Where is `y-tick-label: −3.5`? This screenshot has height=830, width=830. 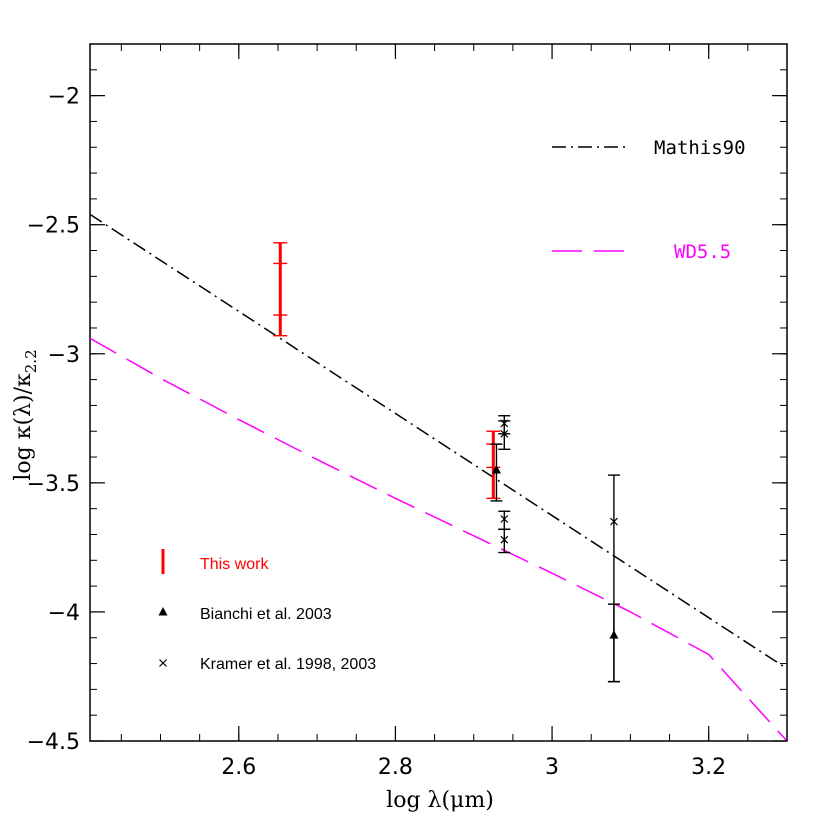
y-tick-label: −3.5 is located at coordinates (53, 484).